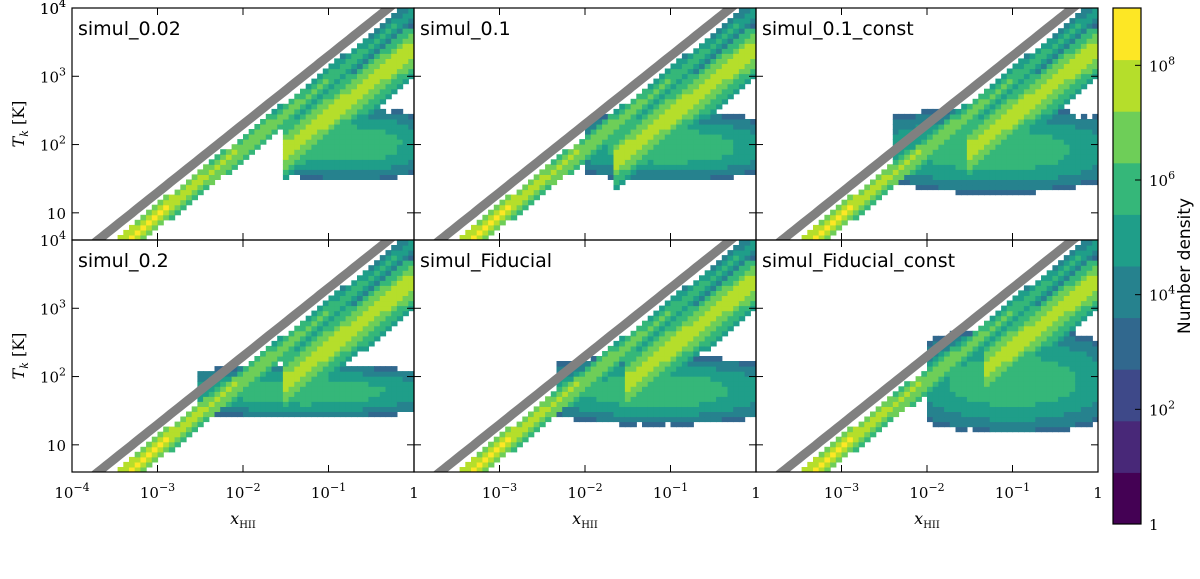 The height and width of the screenshot is (579, 1200). What do you see at coordinates (756, 493) in the screenshot?
I see `x-tick-label: 1` at bounding box center [756, 493].